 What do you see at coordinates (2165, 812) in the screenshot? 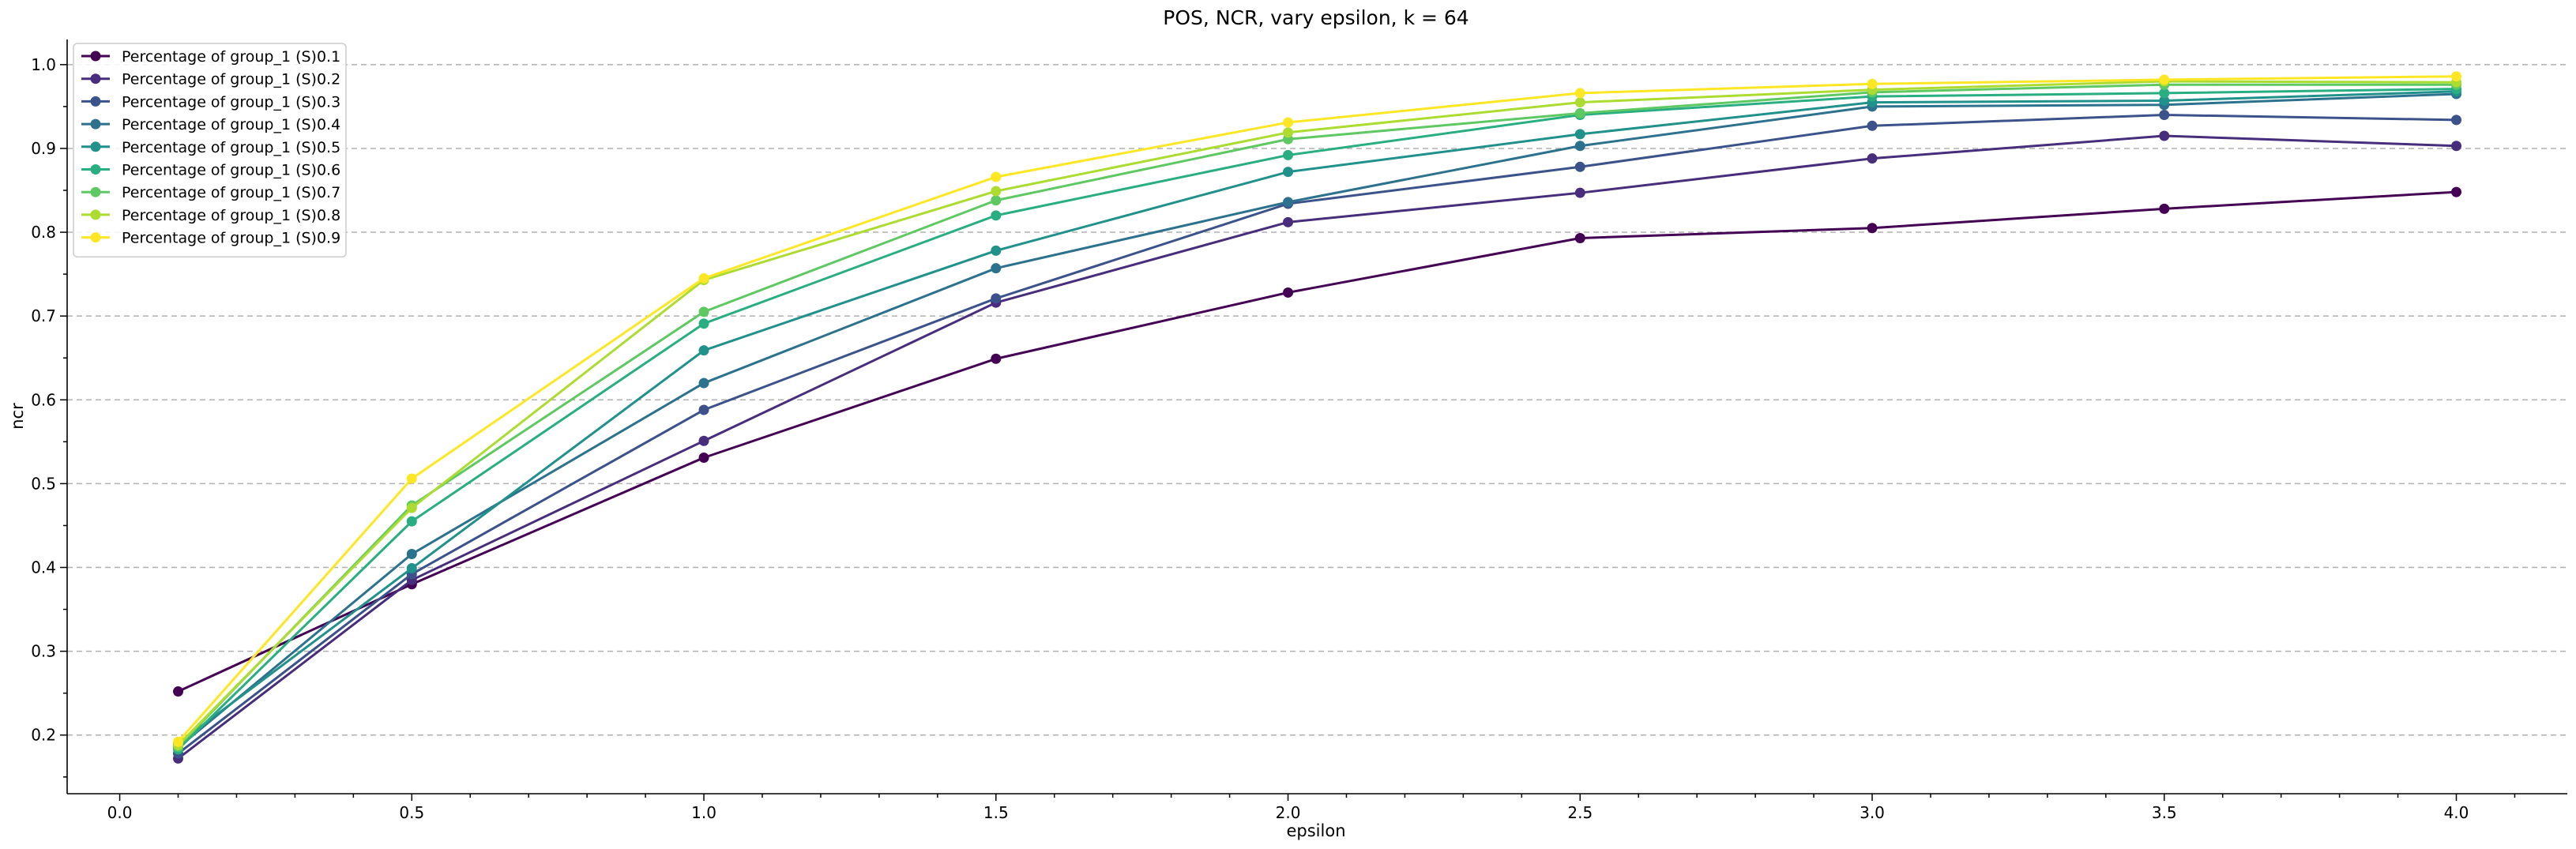
I see `x-tick-label: 3.5` at bounding box center [2165, 812].